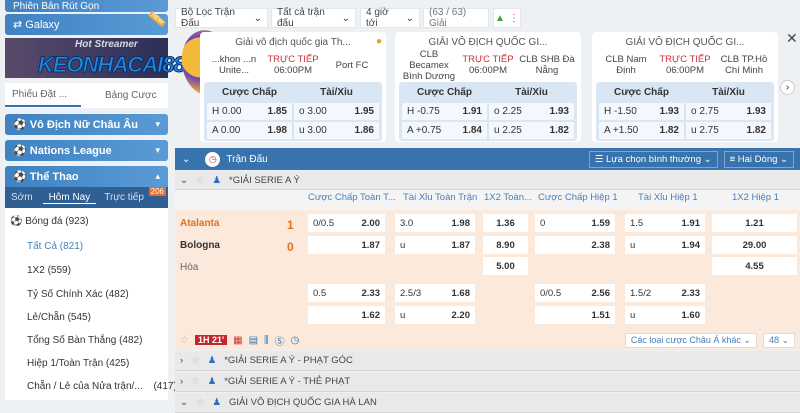  What do you see at coordinates (212, 381) in the screenshot?
I see `league-icon: ♟` at bounding box center [212, 381].